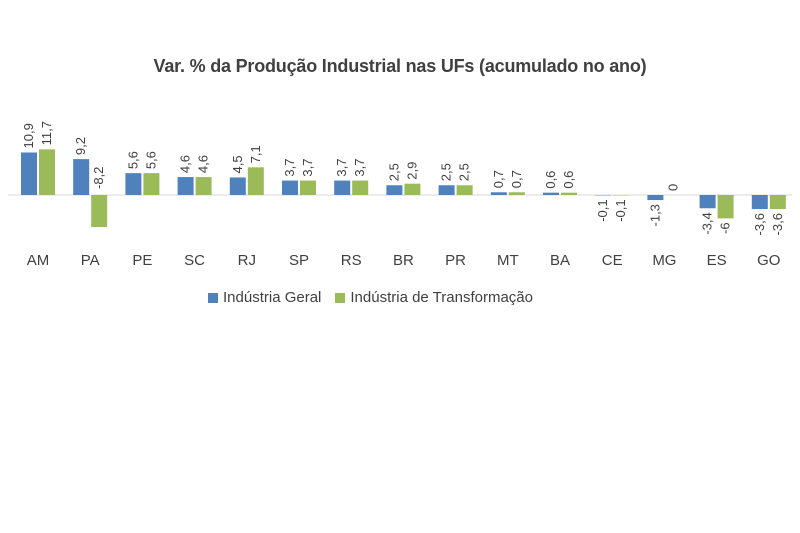  I want to click on category-label: RJ, so click(247, 260).